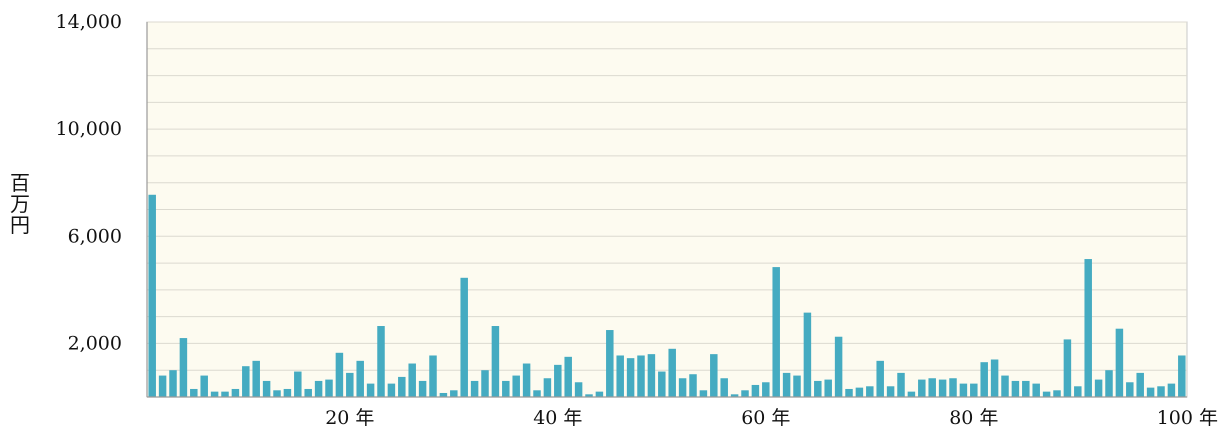 The width and height of the screenshot is (1226, 430). I want to click on y-axis-label-char: 万, so click(20, 204).